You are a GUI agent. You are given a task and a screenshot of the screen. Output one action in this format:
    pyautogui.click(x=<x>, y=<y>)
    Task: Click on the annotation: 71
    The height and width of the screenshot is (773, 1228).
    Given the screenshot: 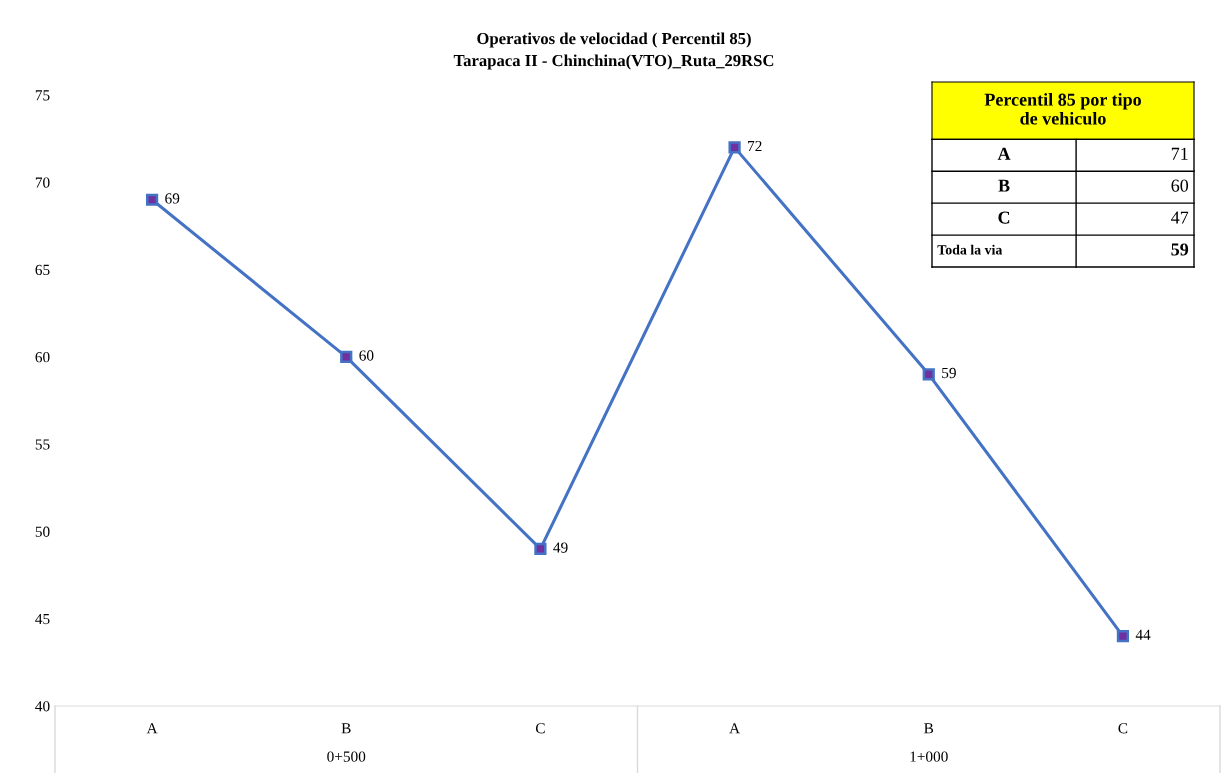 What is the action you would take?
    pyautogui.click(x=1179, y=153)
    